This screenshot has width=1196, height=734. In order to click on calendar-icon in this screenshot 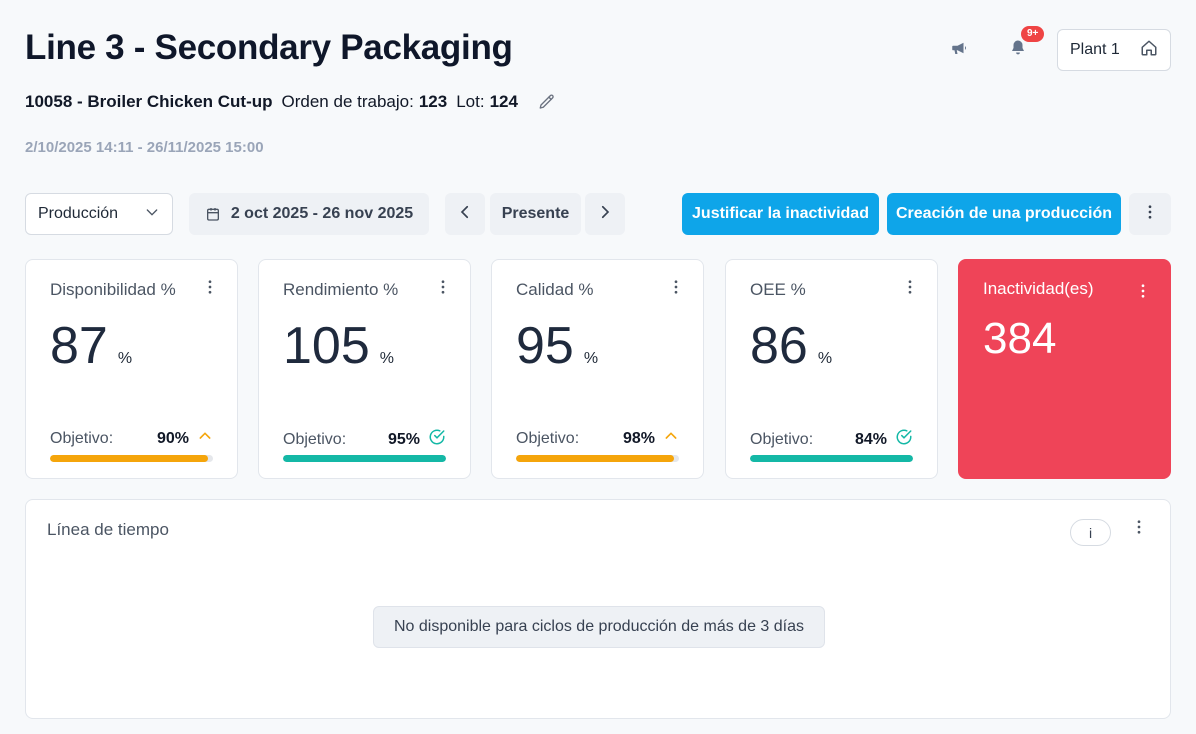, I will do `click(213, 214)`.